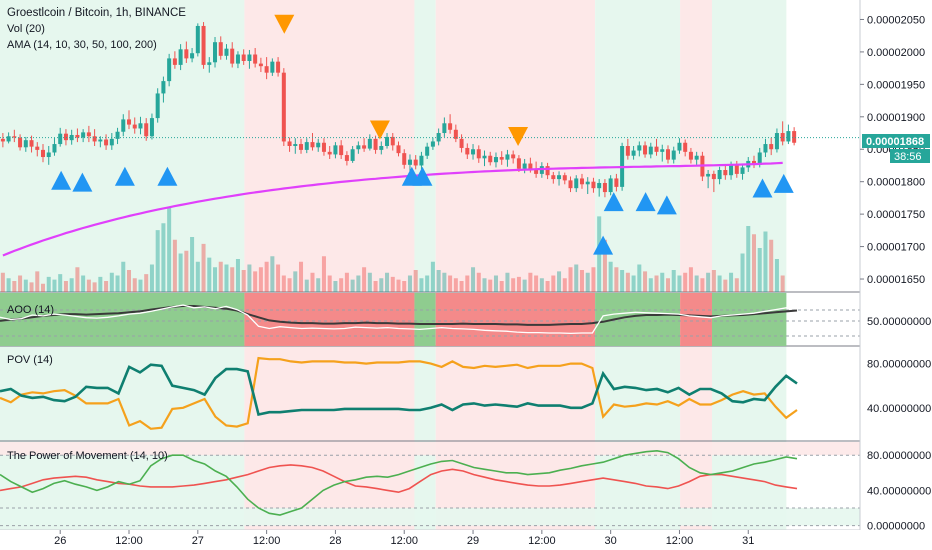  What do you see at coordinates (611, 541) in the screenshot?
I see `time-tick-label: 30` at bounding box center [611, 541].